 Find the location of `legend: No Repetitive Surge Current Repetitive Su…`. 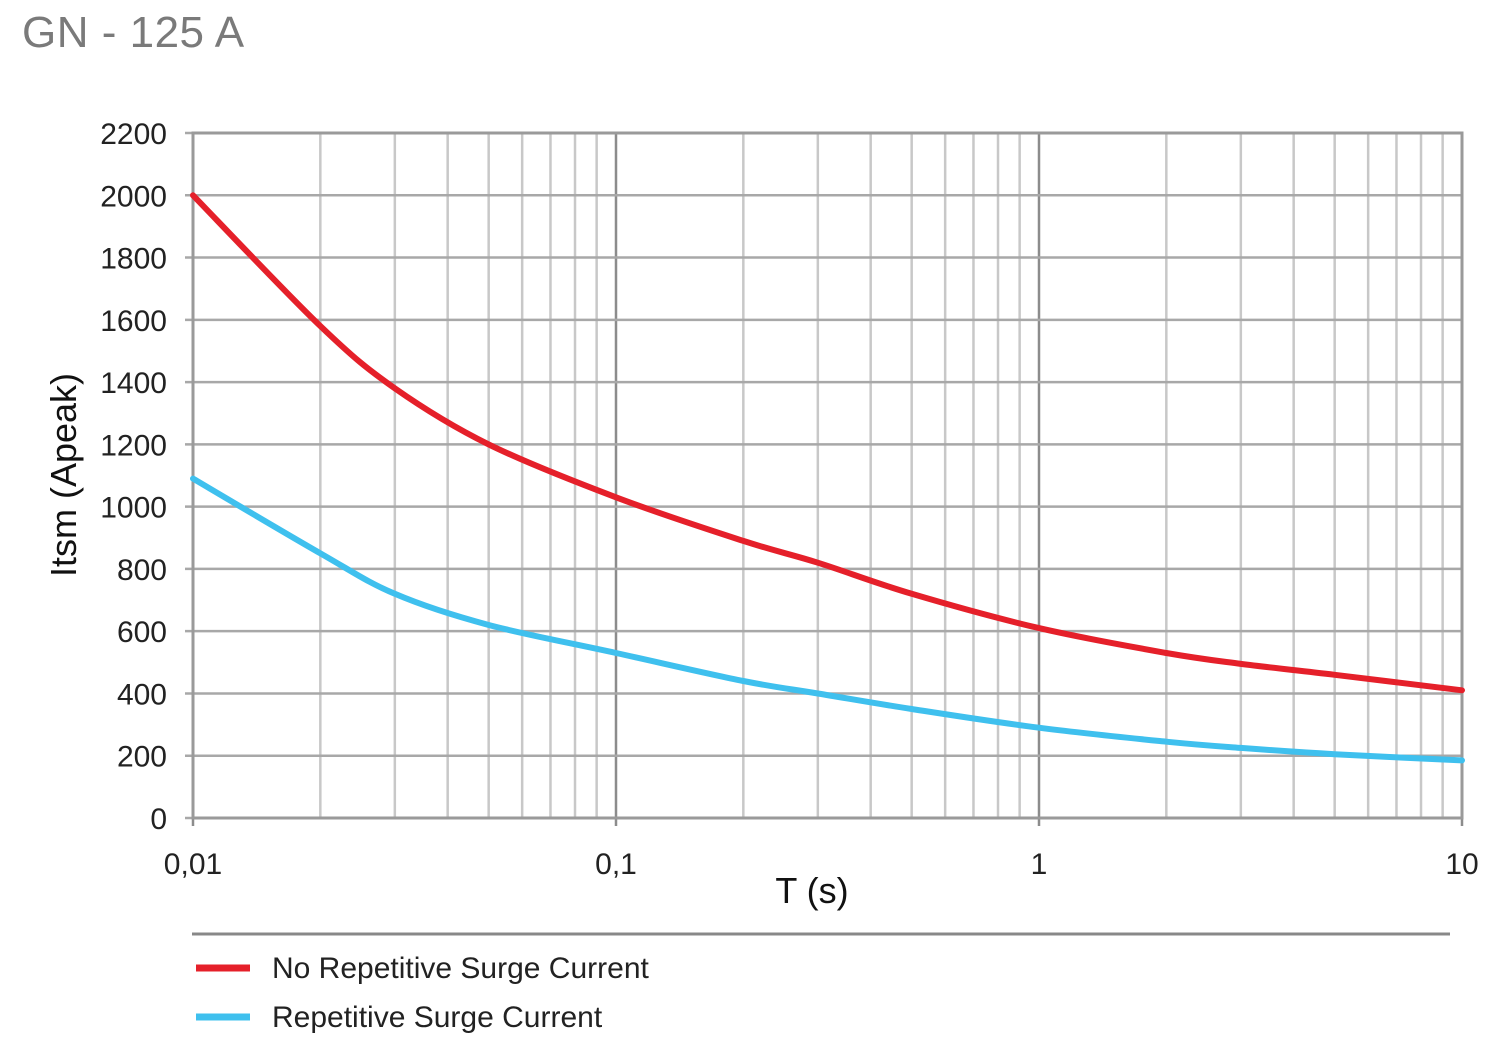

legend: No Repetitive Surge Current Repetitive Su… is located at coordinates (423, 993).